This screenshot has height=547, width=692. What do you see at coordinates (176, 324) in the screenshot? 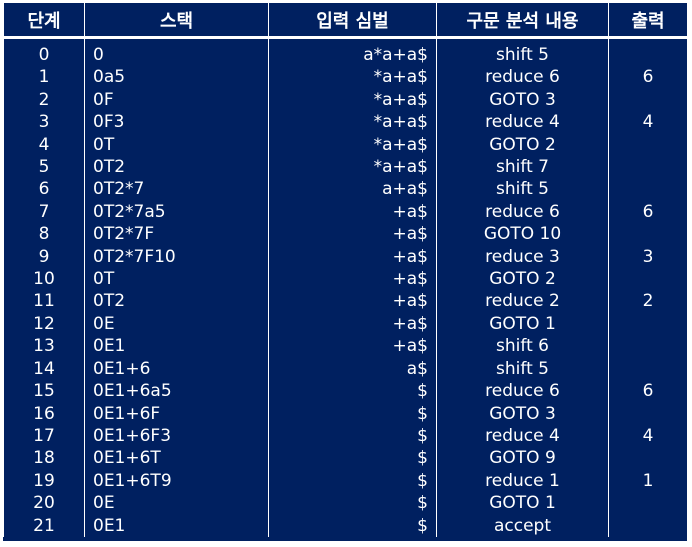
I see `stack-cell: 0E` at bounding box center [176, 324].